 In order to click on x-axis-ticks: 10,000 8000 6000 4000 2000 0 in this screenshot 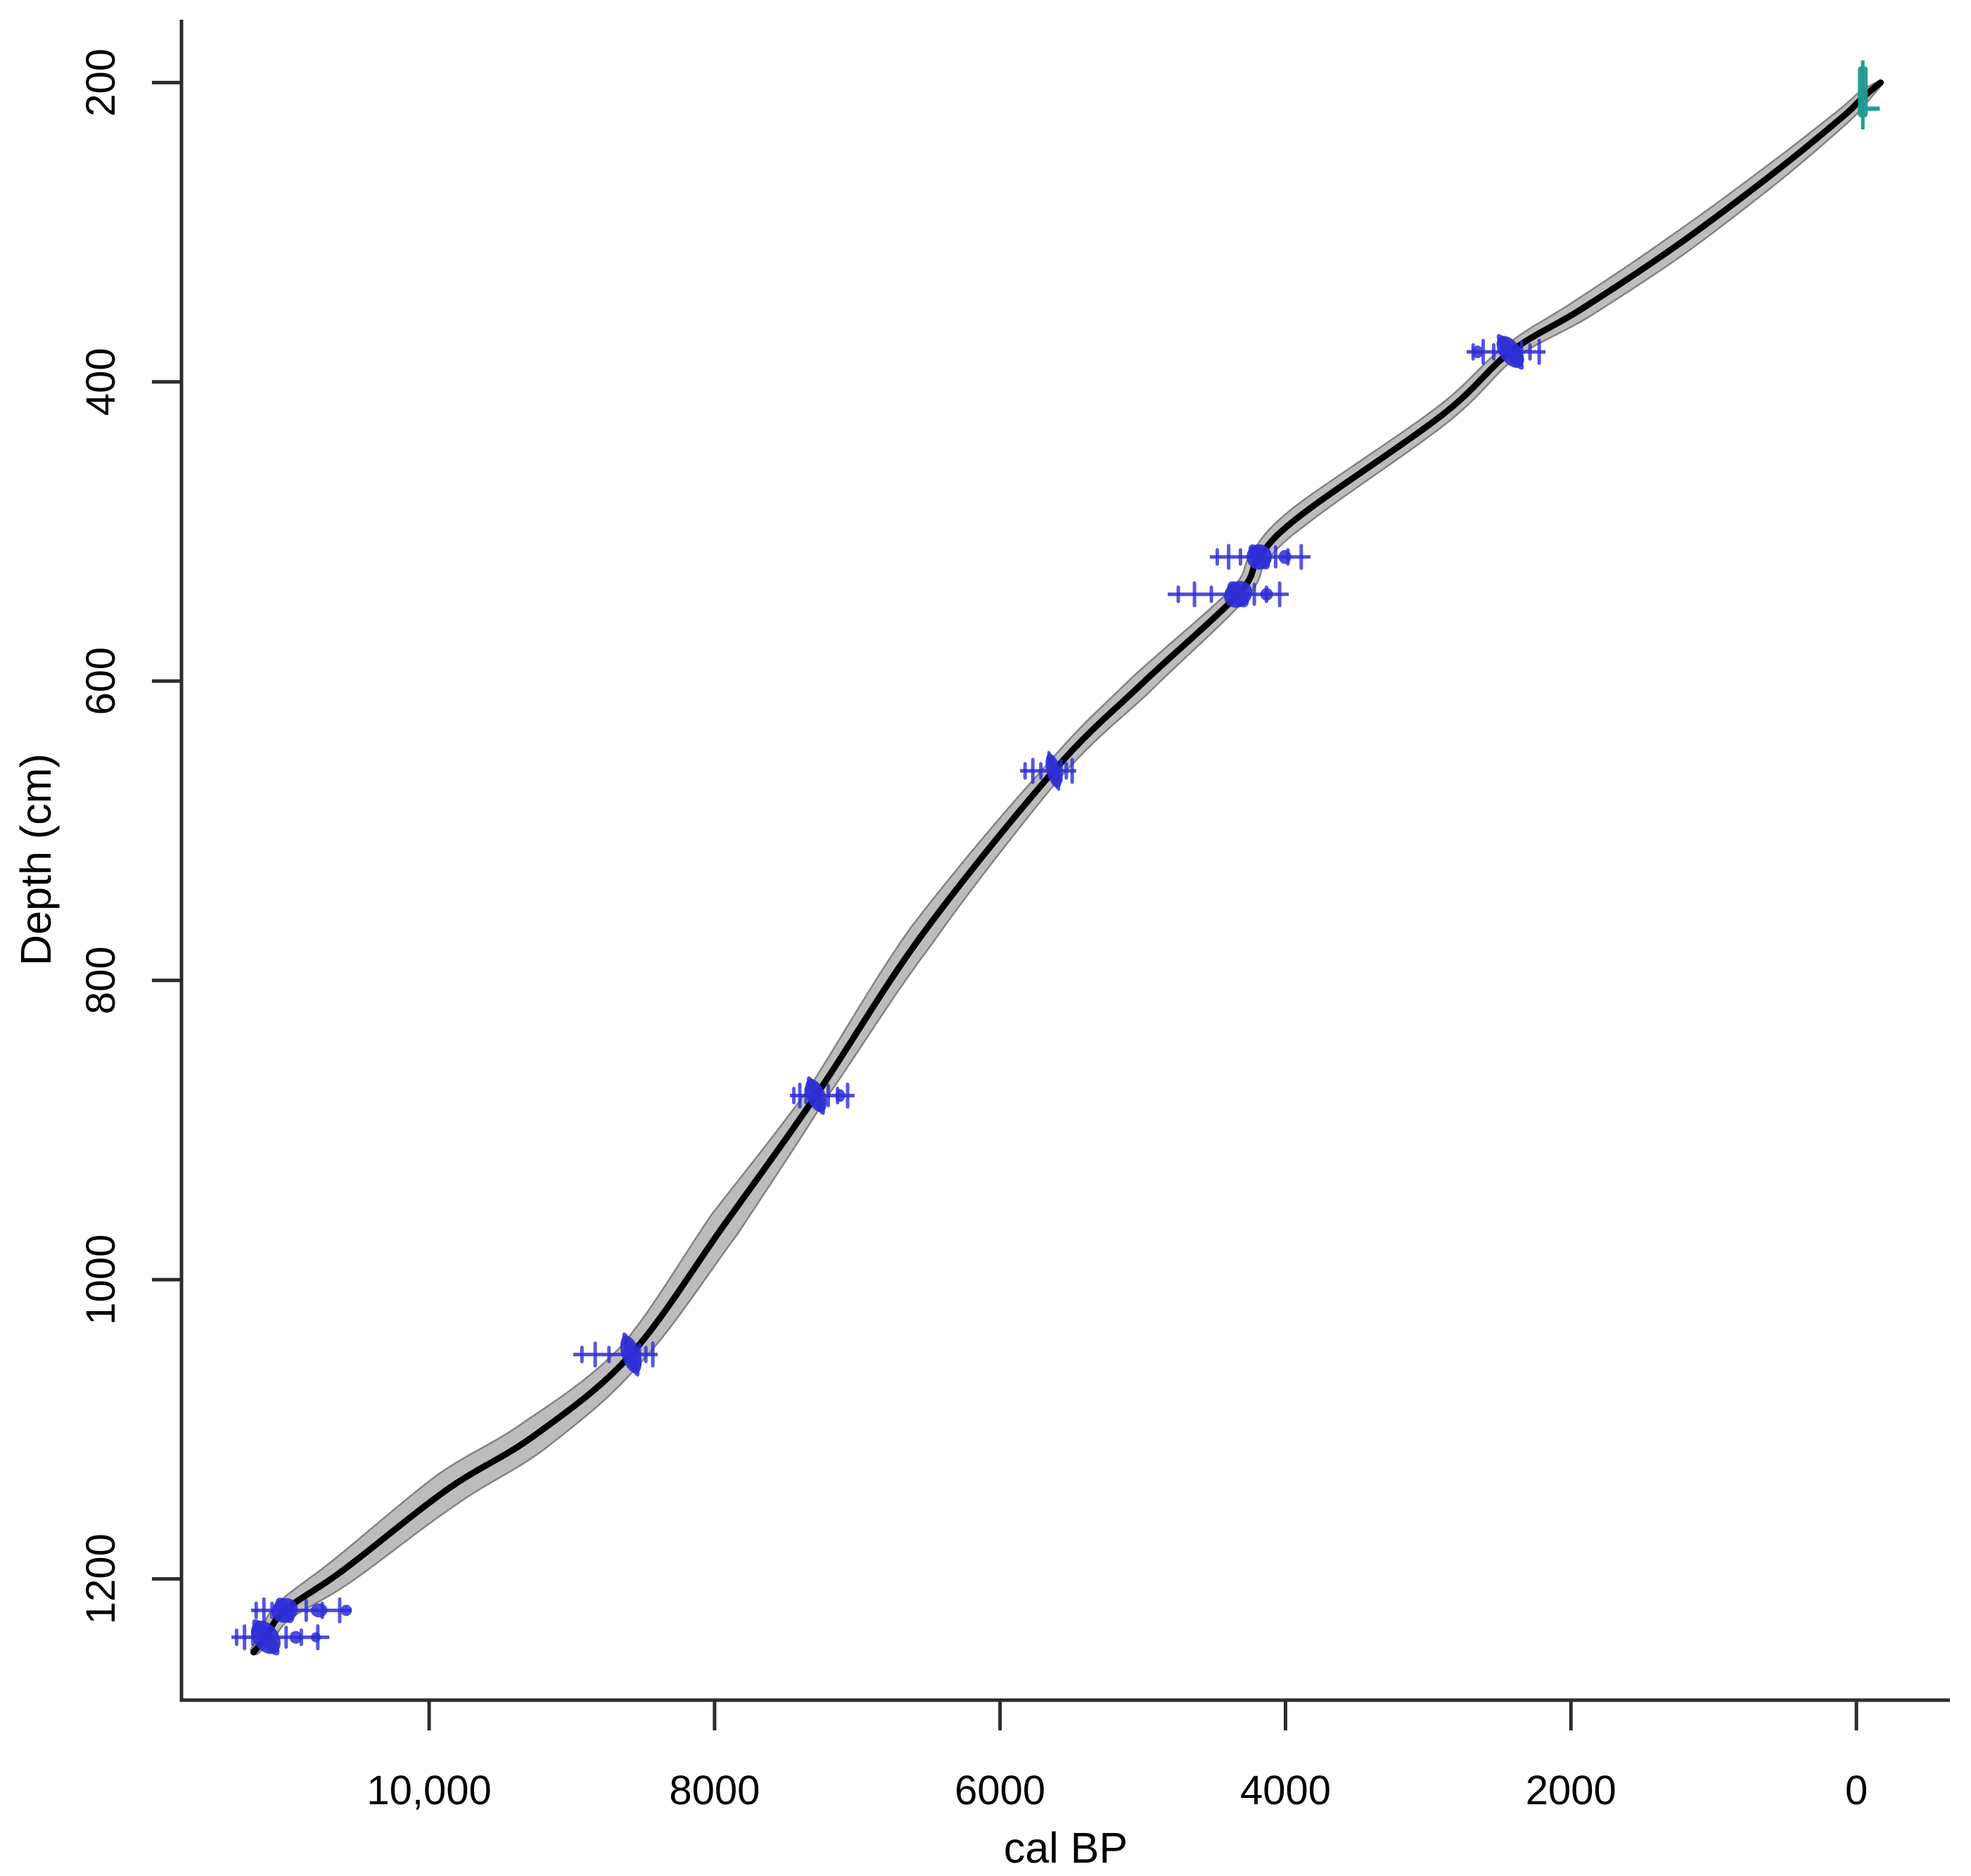, I will do `click(1117, 1757)`.